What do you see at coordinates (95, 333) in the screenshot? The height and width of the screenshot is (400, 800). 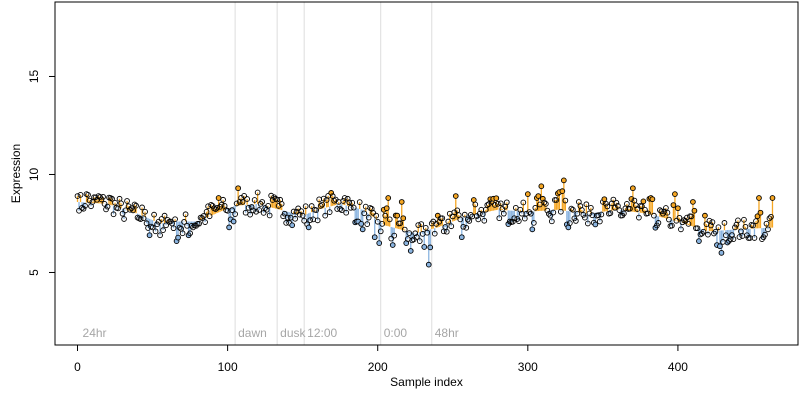 I see `reference-label: 24hr` at bounding box center [95, 333].